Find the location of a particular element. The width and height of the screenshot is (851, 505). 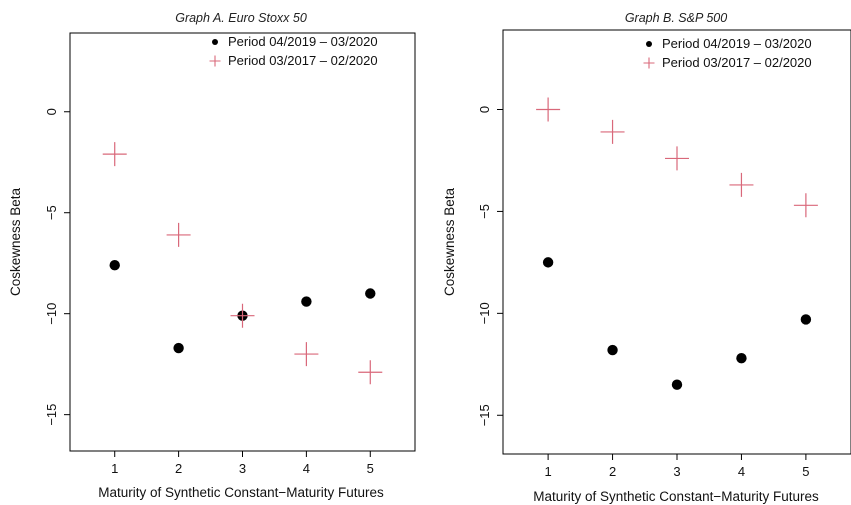

graph-b-x-tick-label: 3 is located at coordinates (676, 471).